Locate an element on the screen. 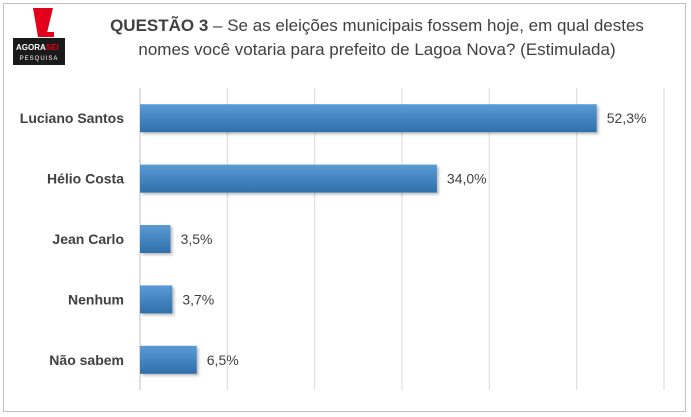  logo-bottom-text: PESQUISA is located at coordinates (39, 59).